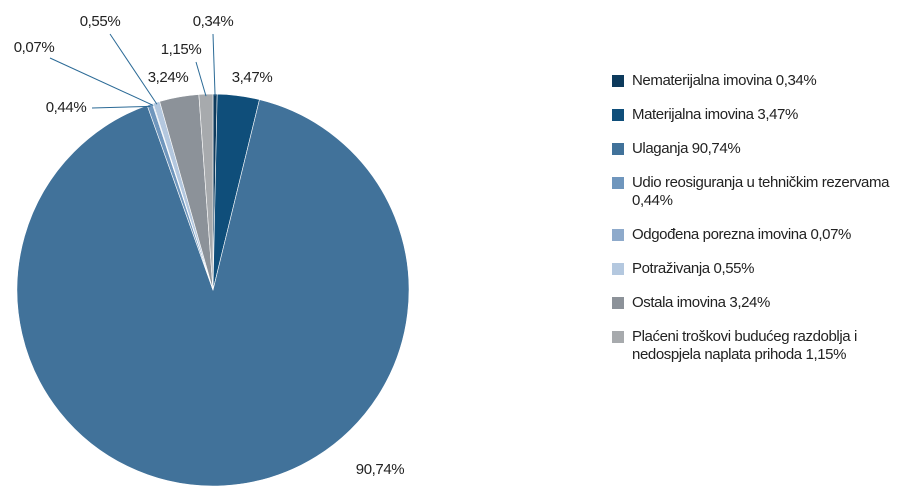 The height and width of the screenshot is (488, 923). What do you see at coordinates (741, 234) in the screenshot?
I see `legend-label: Odgođena porezna imovina 0,07%` at bounding box center [741, 234].